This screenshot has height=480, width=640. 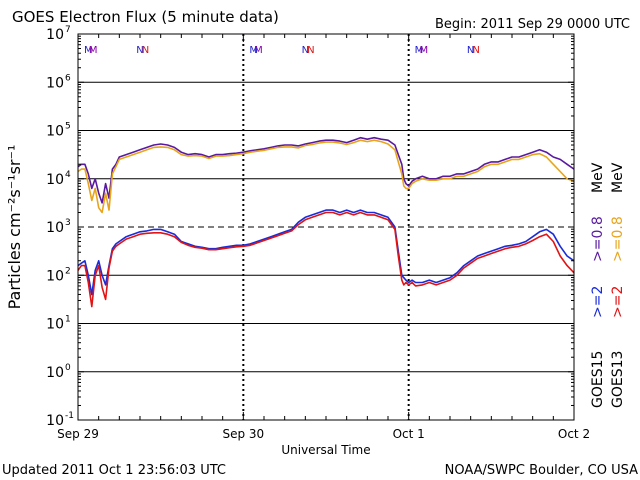 What do you see at coordinates (68, 175) in the screenshot?
I see `y-tick-label-exp: 4` at bounding box center [68, 175].